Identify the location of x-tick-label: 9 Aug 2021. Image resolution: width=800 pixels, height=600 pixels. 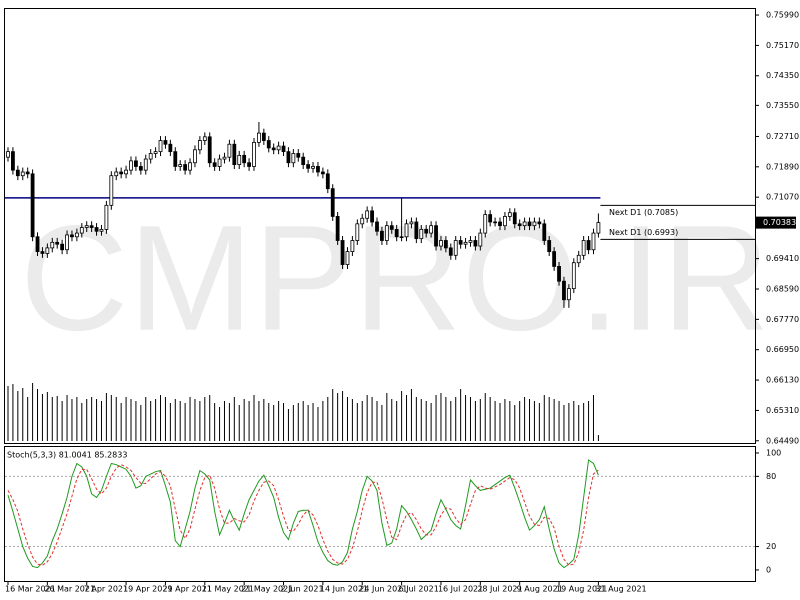
(540, 589).